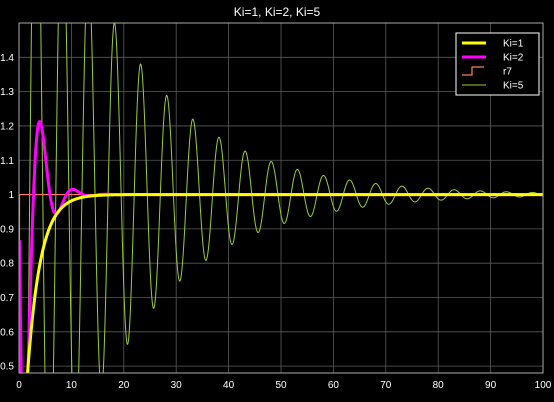  What do you see at coordinates (493, 44) in the screenshot?
I see `legend-entry-ki-1: Ki=1` at bounding box center [493, 44].